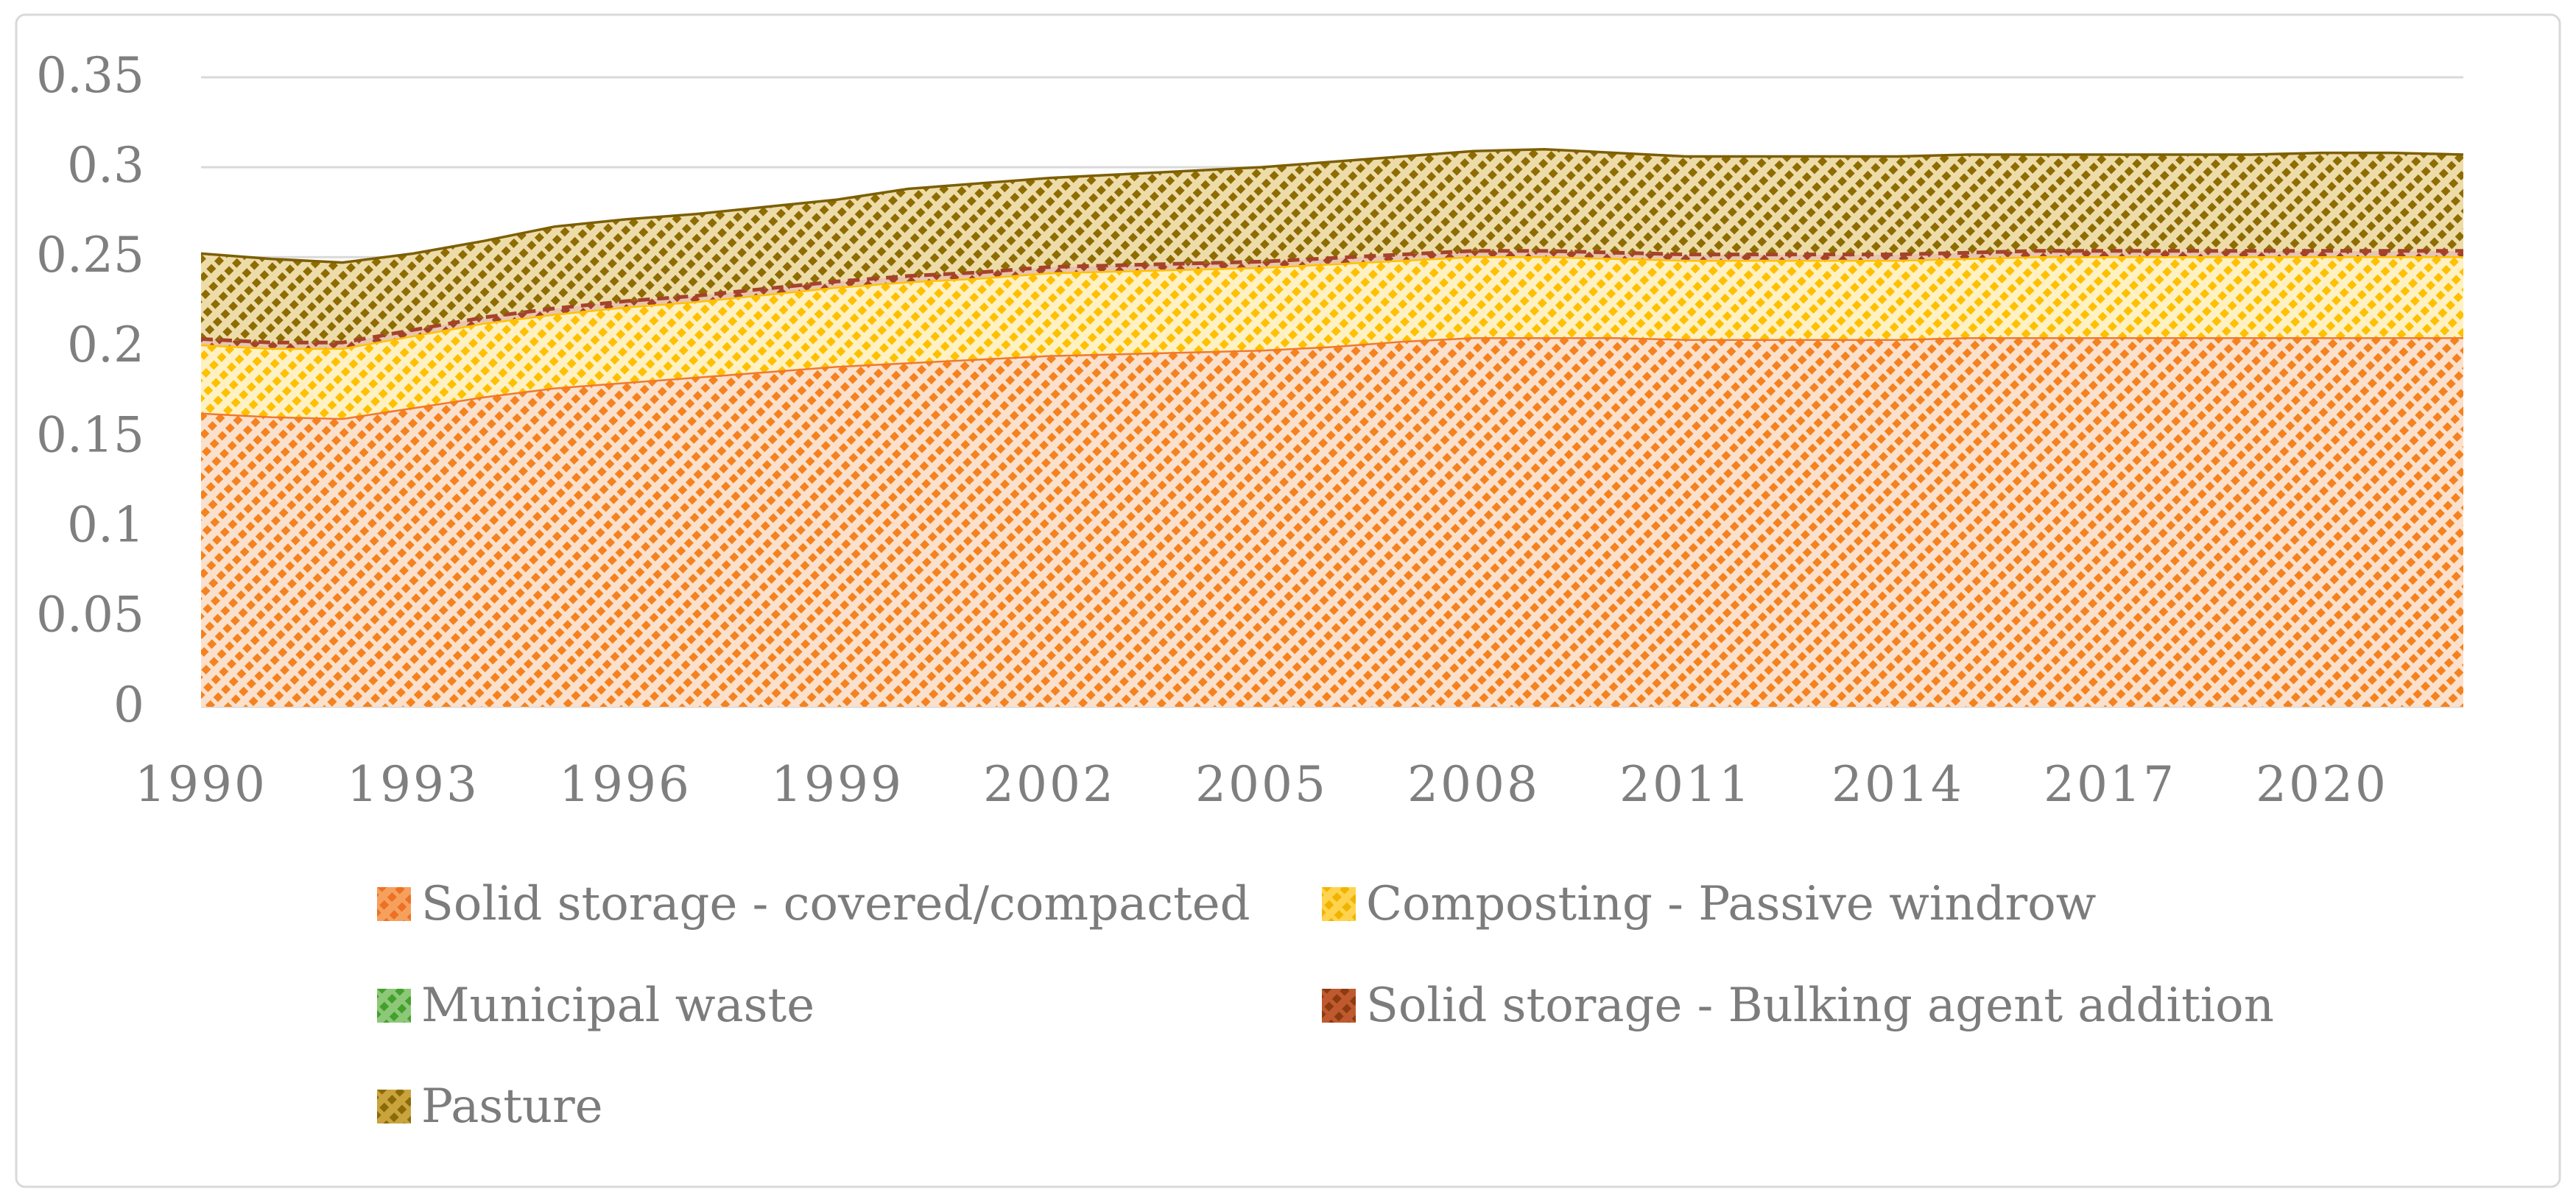  I want to click on x-axis-label: 1999, so click(837, 785).